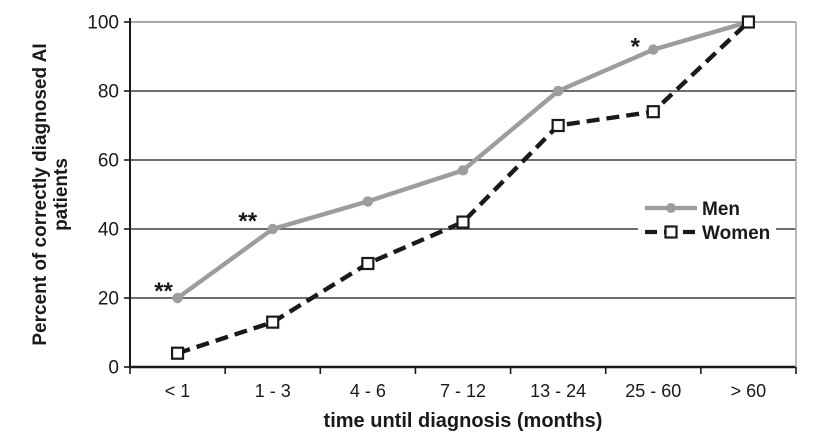 The height and width of the screenshot is (439, 826). I want to click on legend-label-men: Men, so click(721, 209).